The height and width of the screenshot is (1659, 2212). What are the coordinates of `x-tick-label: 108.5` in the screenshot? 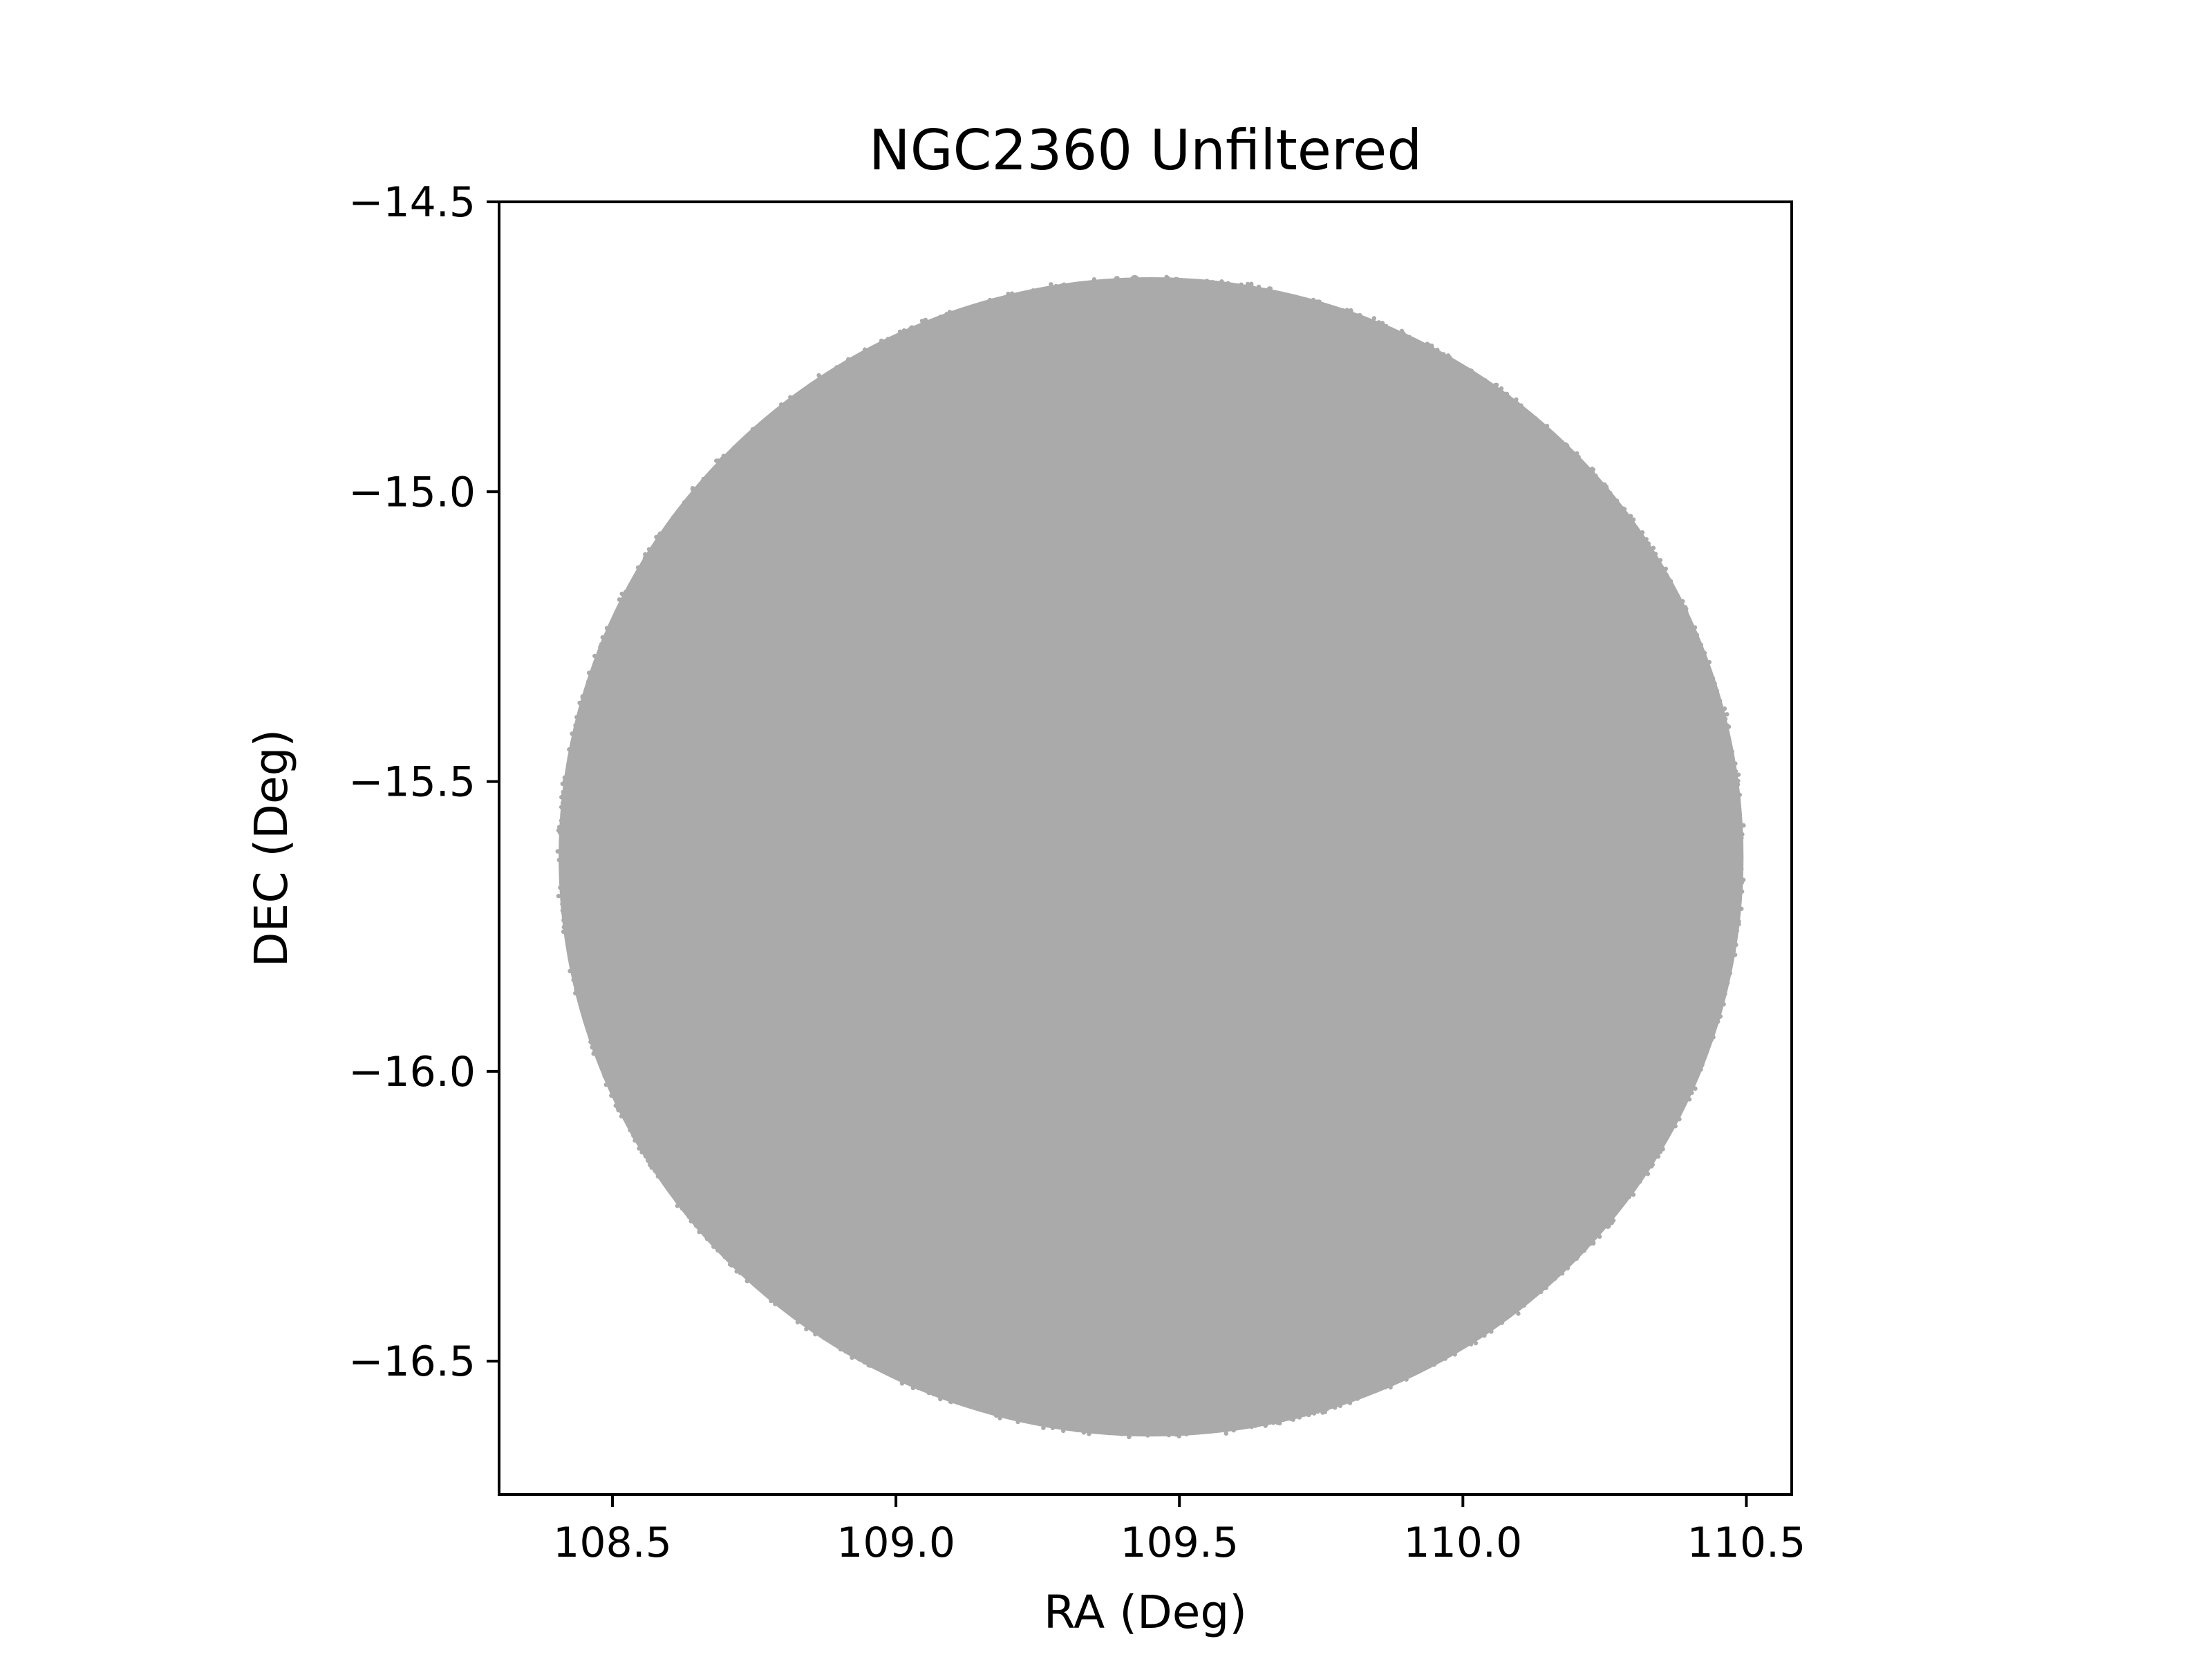 It's located at (612, 1543).